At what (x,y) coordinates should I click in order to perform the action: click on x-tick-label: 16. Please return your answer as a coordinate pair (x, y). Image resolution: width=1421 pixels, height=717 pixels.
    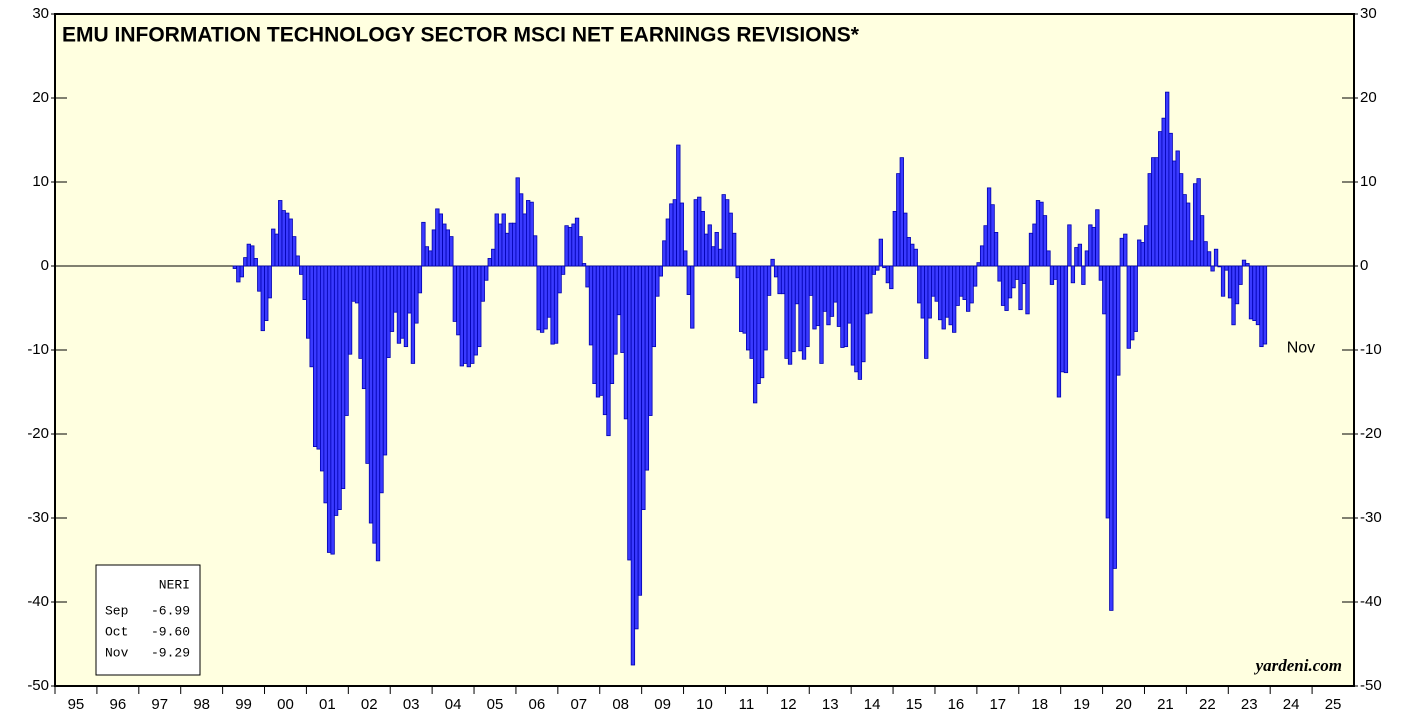
    Looking at the image, I should click on (956, 704).